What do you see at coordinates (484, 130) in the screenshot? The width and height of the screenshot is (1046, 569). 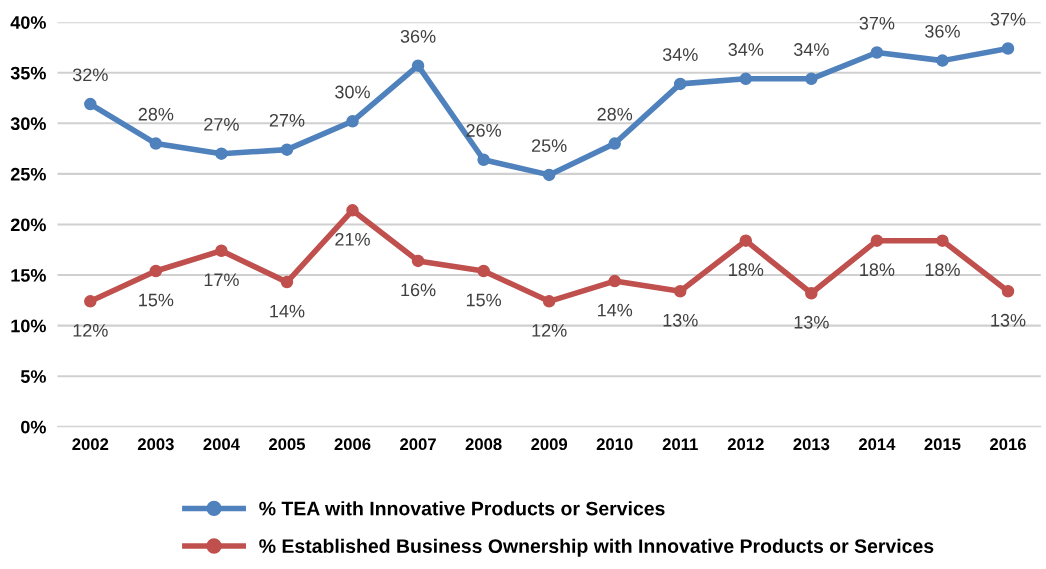 I see `data-label: 26%` at bounding box center [484, 130].